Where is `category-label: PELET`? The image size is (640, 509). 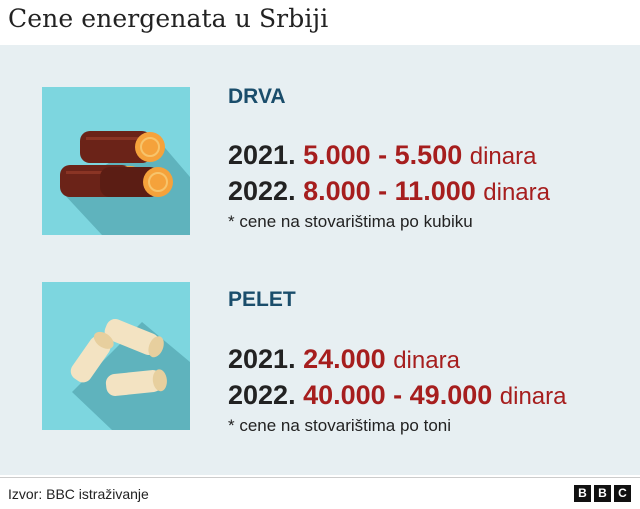 category-label: PELET is located at coordinates (262, 299).